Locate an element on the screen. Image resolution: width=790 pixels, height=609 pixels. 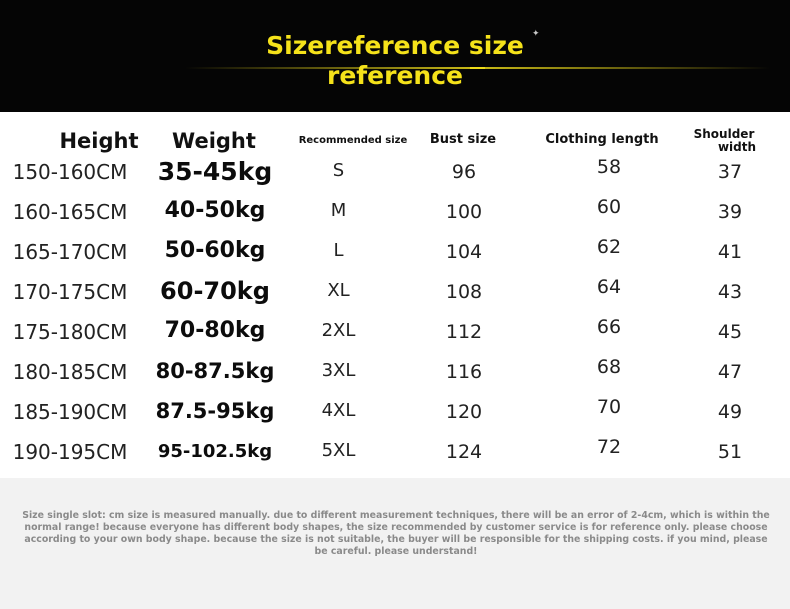
column-header-bust-size: Bust size is located at coordinates (463, 139).